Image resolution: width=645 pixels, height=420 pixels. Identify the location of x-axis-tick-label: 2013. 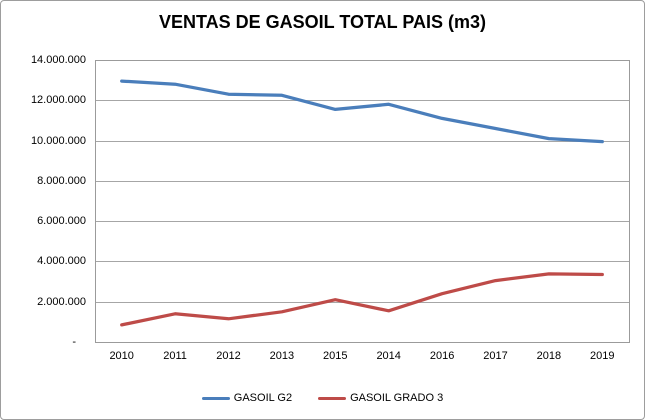
(282, 356).